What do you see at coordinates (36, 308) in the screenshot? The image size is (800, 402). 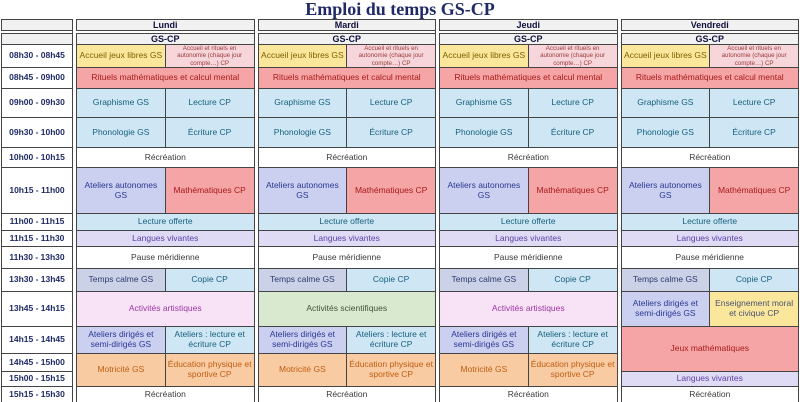 I see `time-slot-label: 13h45 - 14h15` at bounding box center [36, 308].